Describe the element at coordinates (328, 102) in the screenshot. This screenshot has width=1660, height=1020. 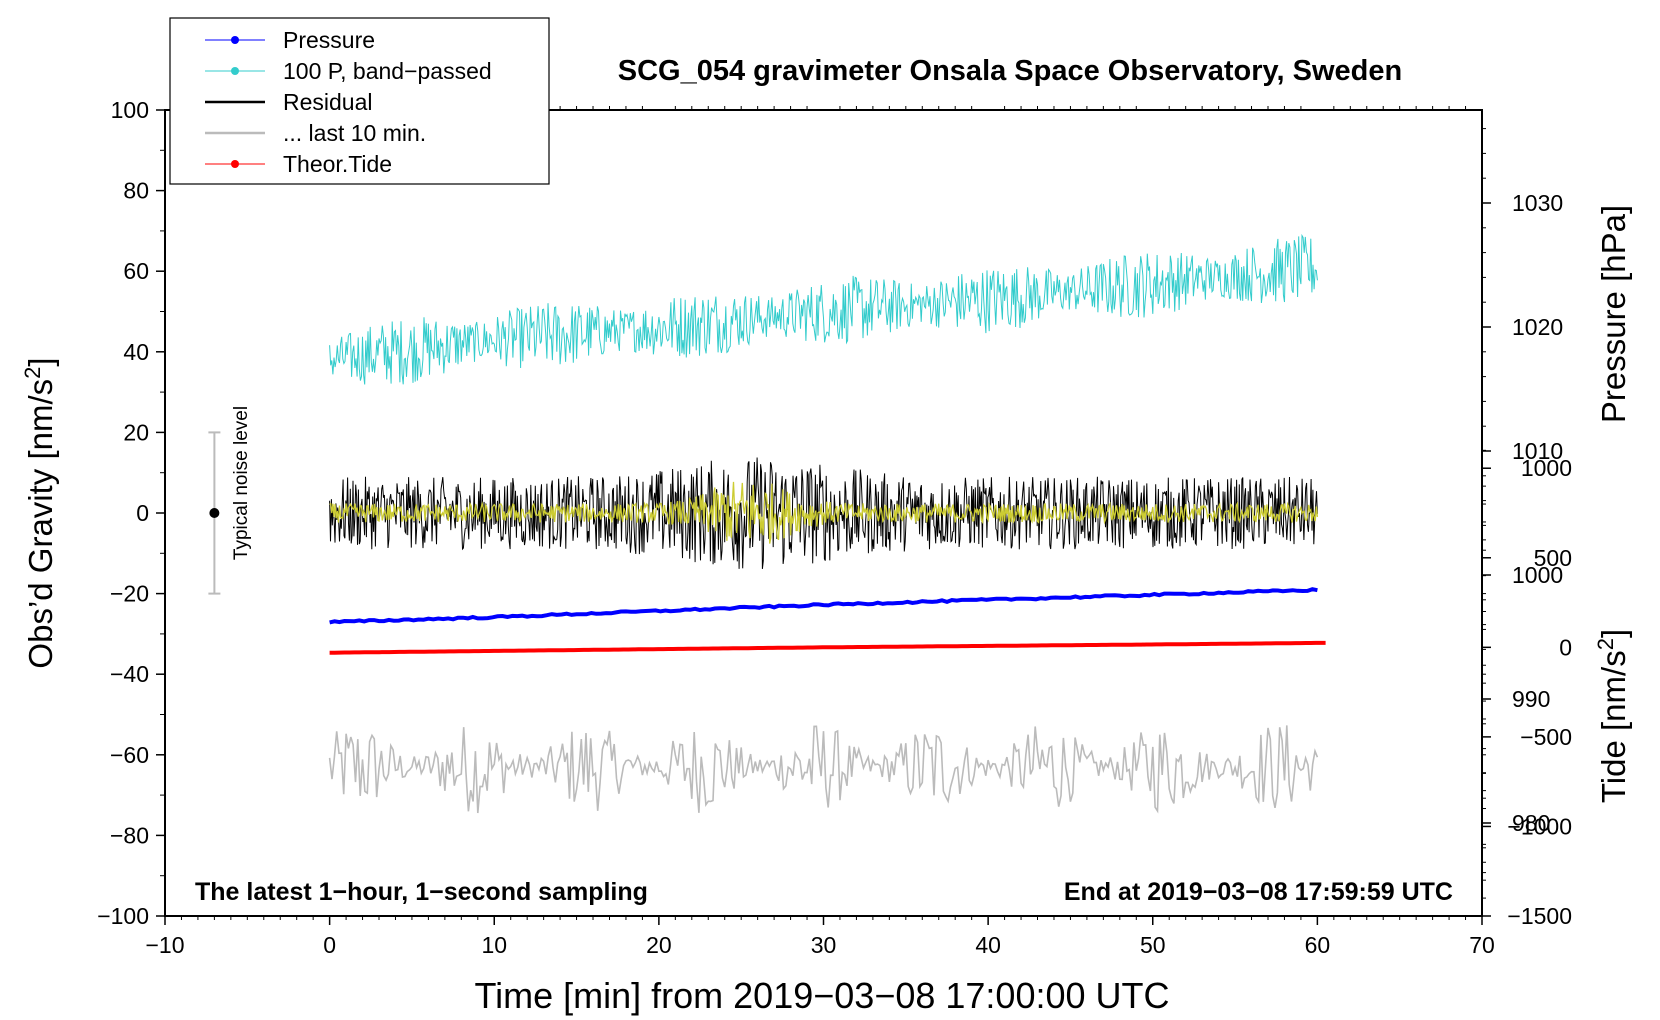
I see `legend-label: Residual` at that location.